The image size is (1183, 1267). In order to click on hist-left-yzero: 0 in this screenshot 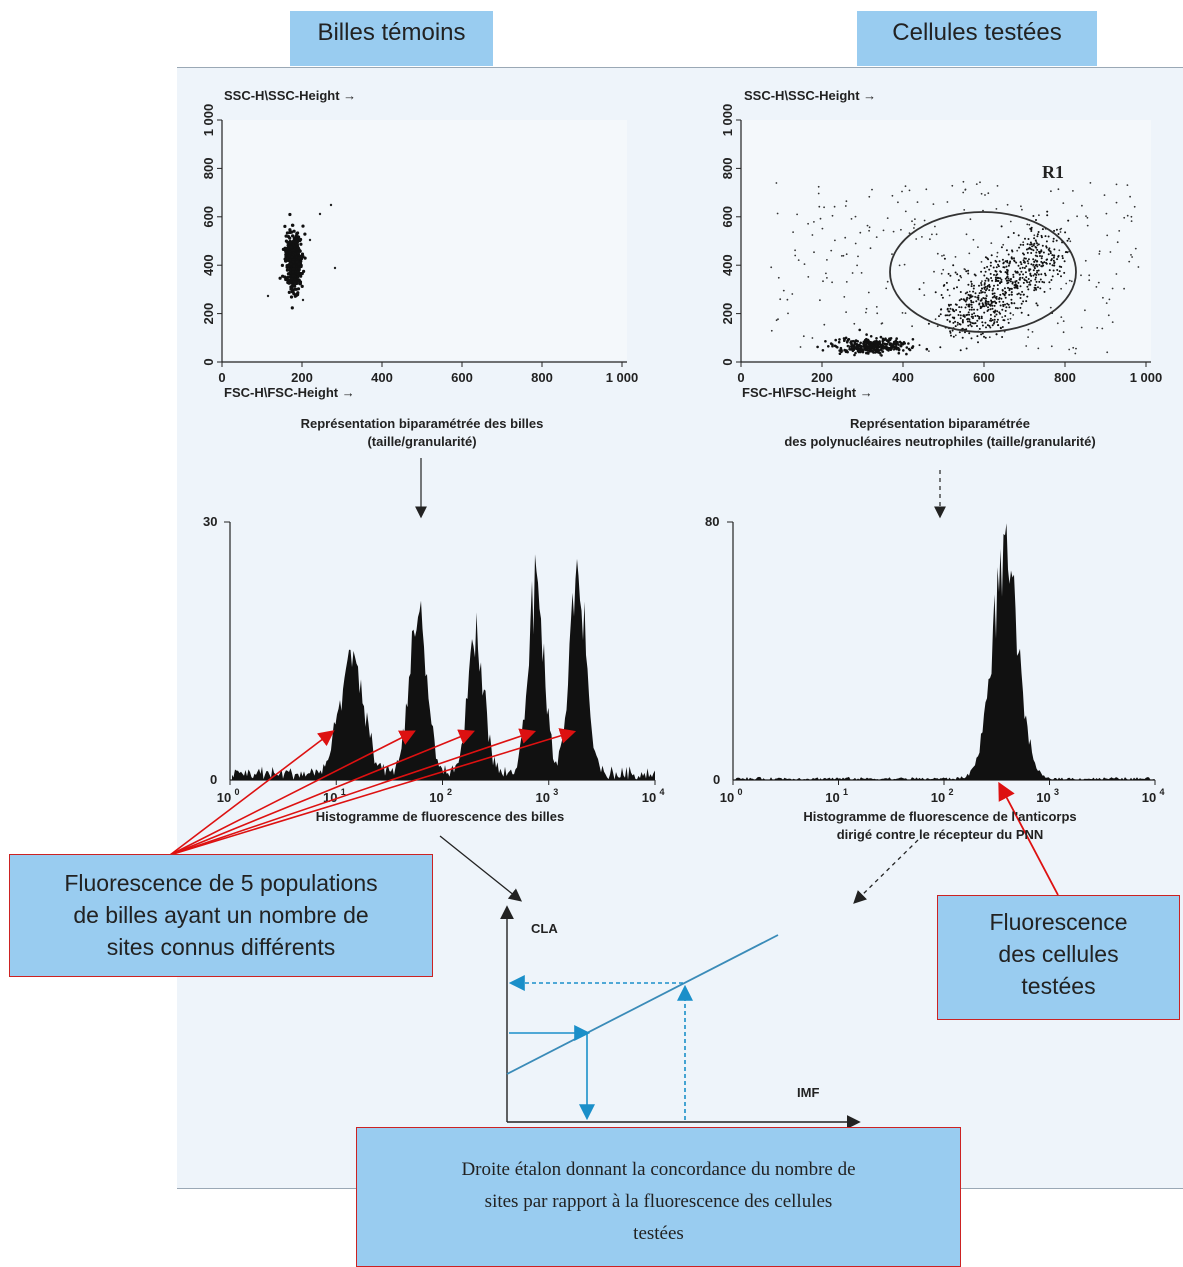, I will do `click(214, 779)`.